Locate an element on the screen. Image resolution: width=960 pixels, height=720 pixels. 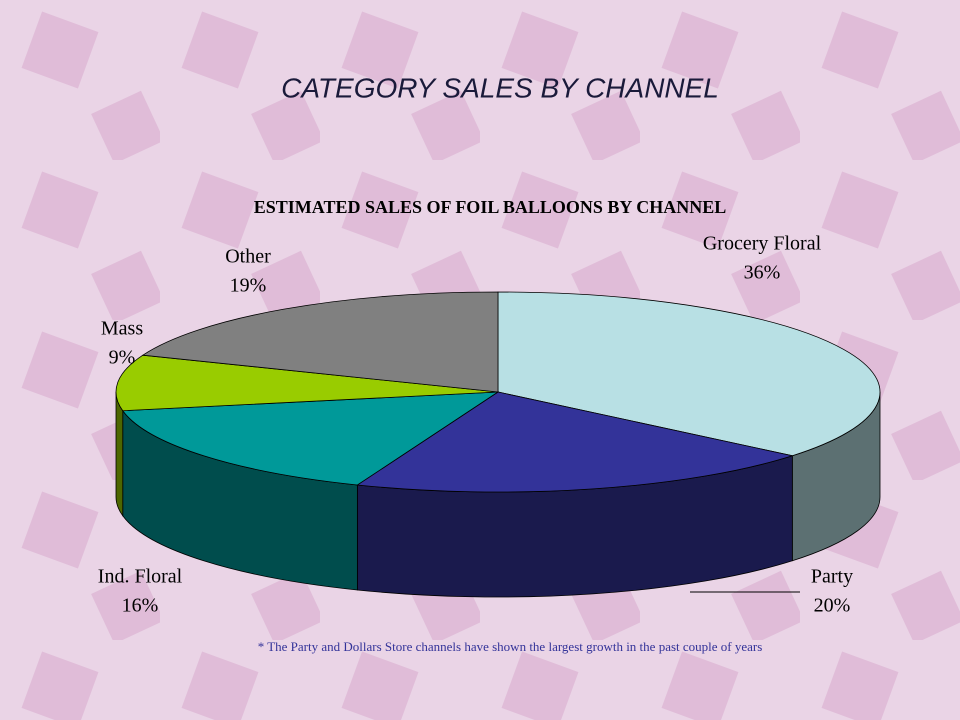
slice-value-label: 9% is located at coordinates (122, 358).